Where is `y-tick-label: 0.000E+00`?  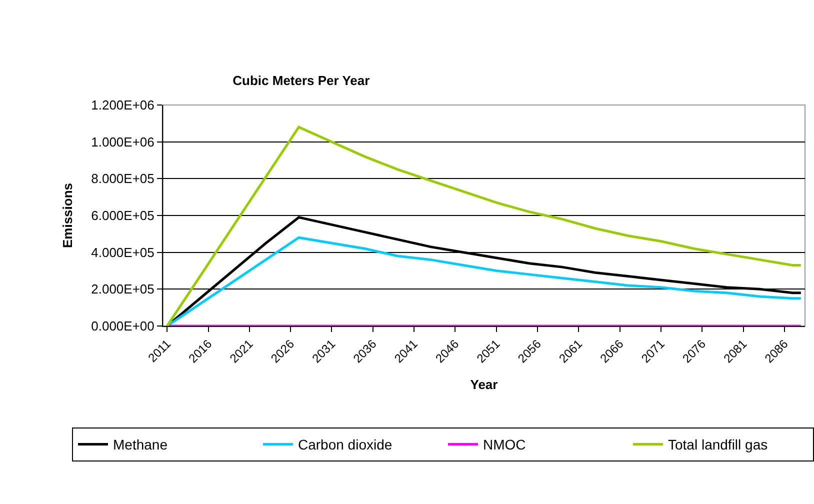 y-tick-label: 0.000E+00 is located at coordinates (122, 326).